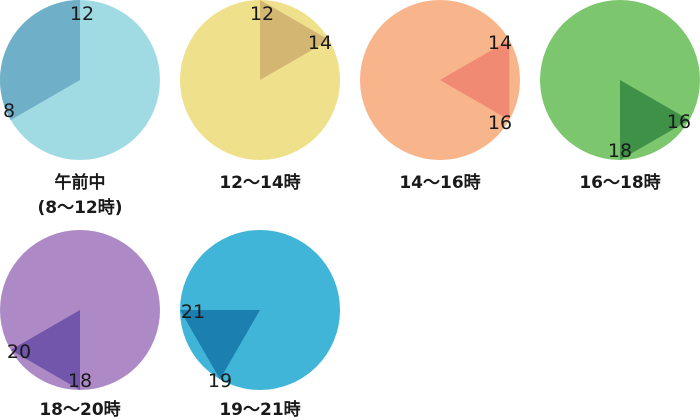 This screenshot has width=700, height=420. I want to click on hour-label-end: 18, so click(620, 151).